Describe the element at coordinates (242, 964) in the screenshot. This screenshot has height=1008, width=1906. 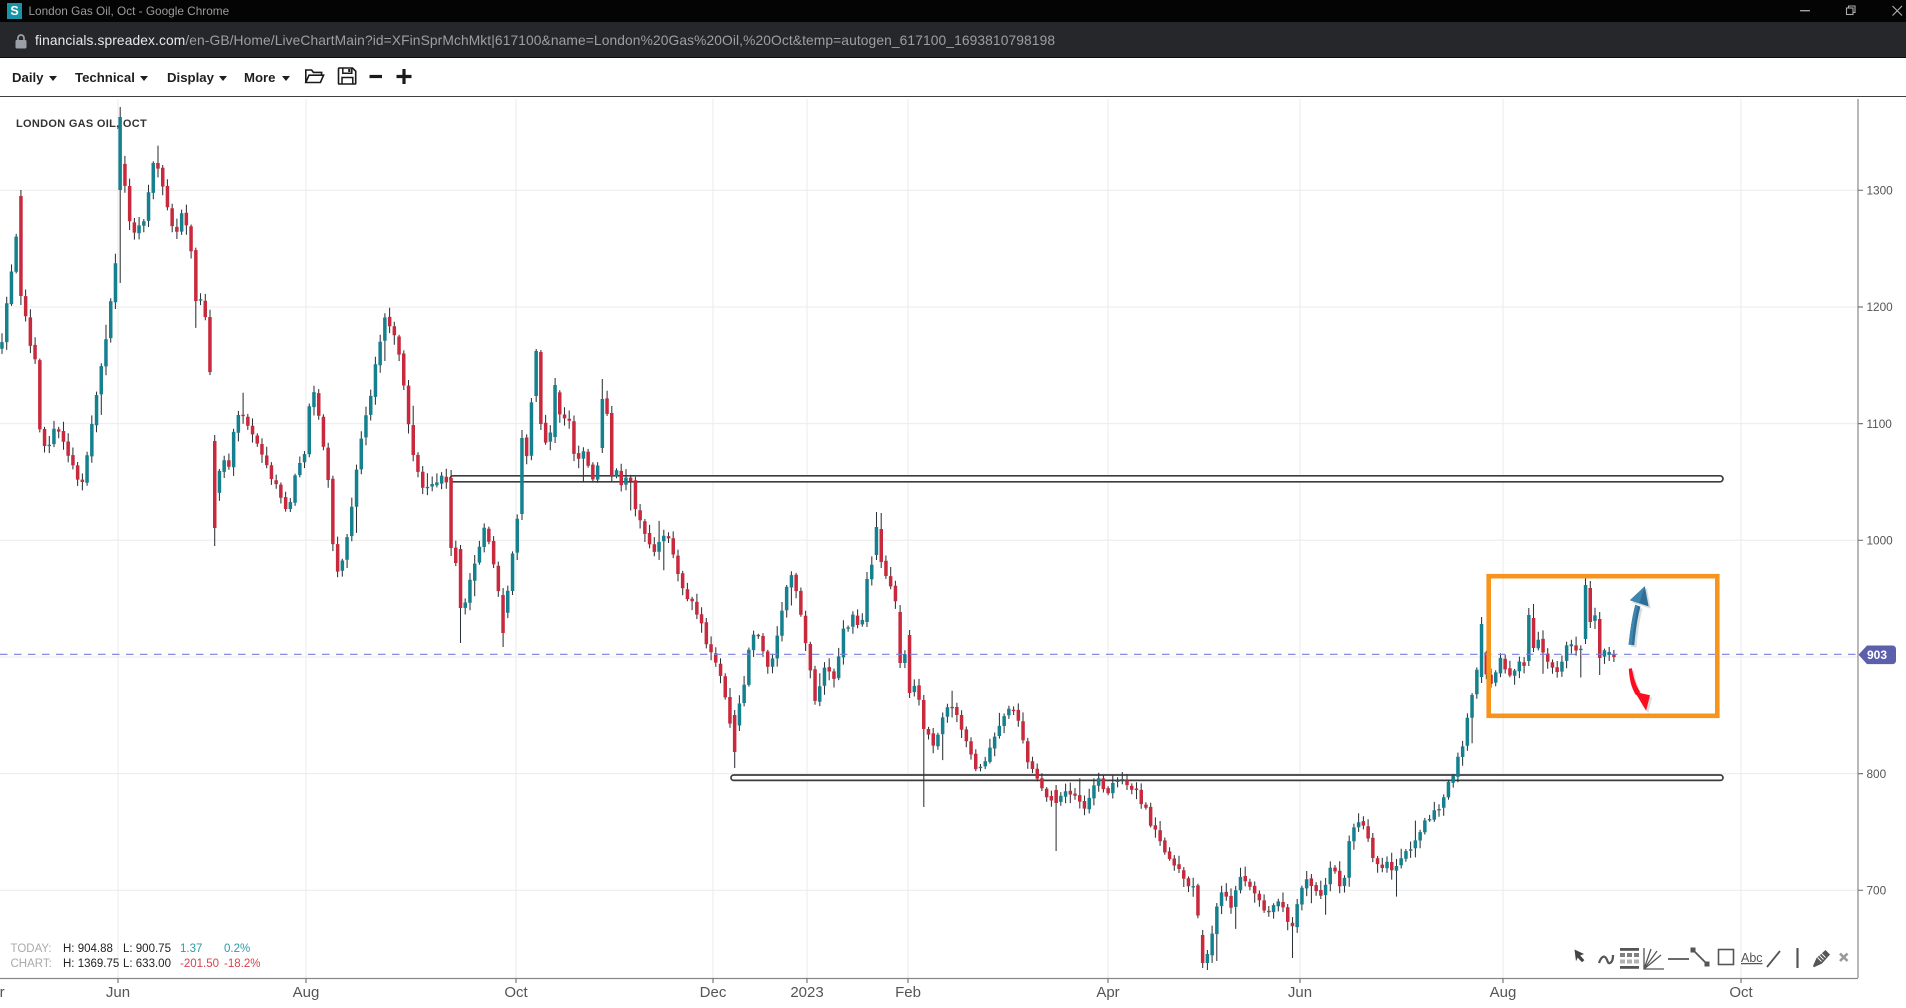
I see `svg-text: -18.2%` at that location.